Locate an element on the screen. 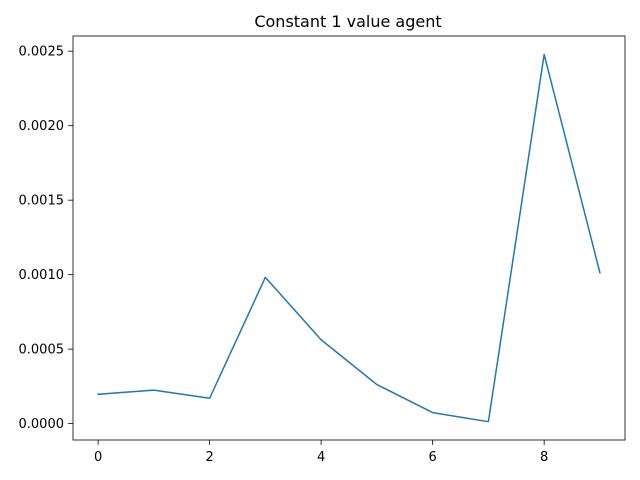  x-tick-label: 4 is located at coordinates (321, 457).